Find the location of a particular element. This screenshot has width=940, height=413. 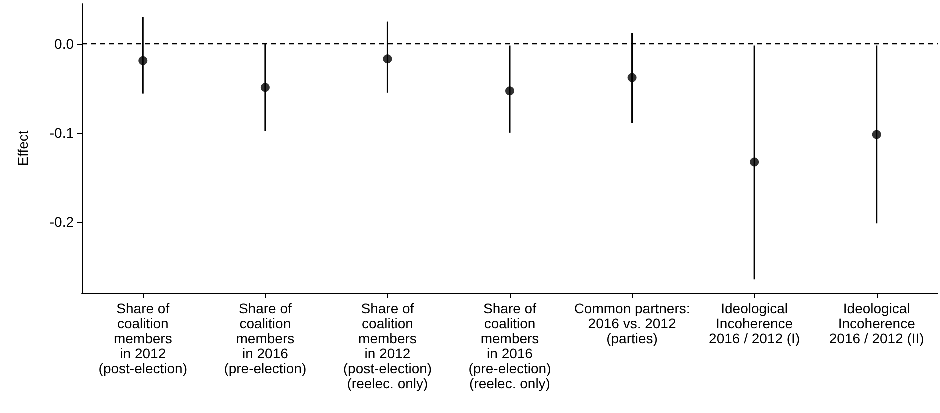

y-tick-label: 0.0 is located at coordinates (64, 44).